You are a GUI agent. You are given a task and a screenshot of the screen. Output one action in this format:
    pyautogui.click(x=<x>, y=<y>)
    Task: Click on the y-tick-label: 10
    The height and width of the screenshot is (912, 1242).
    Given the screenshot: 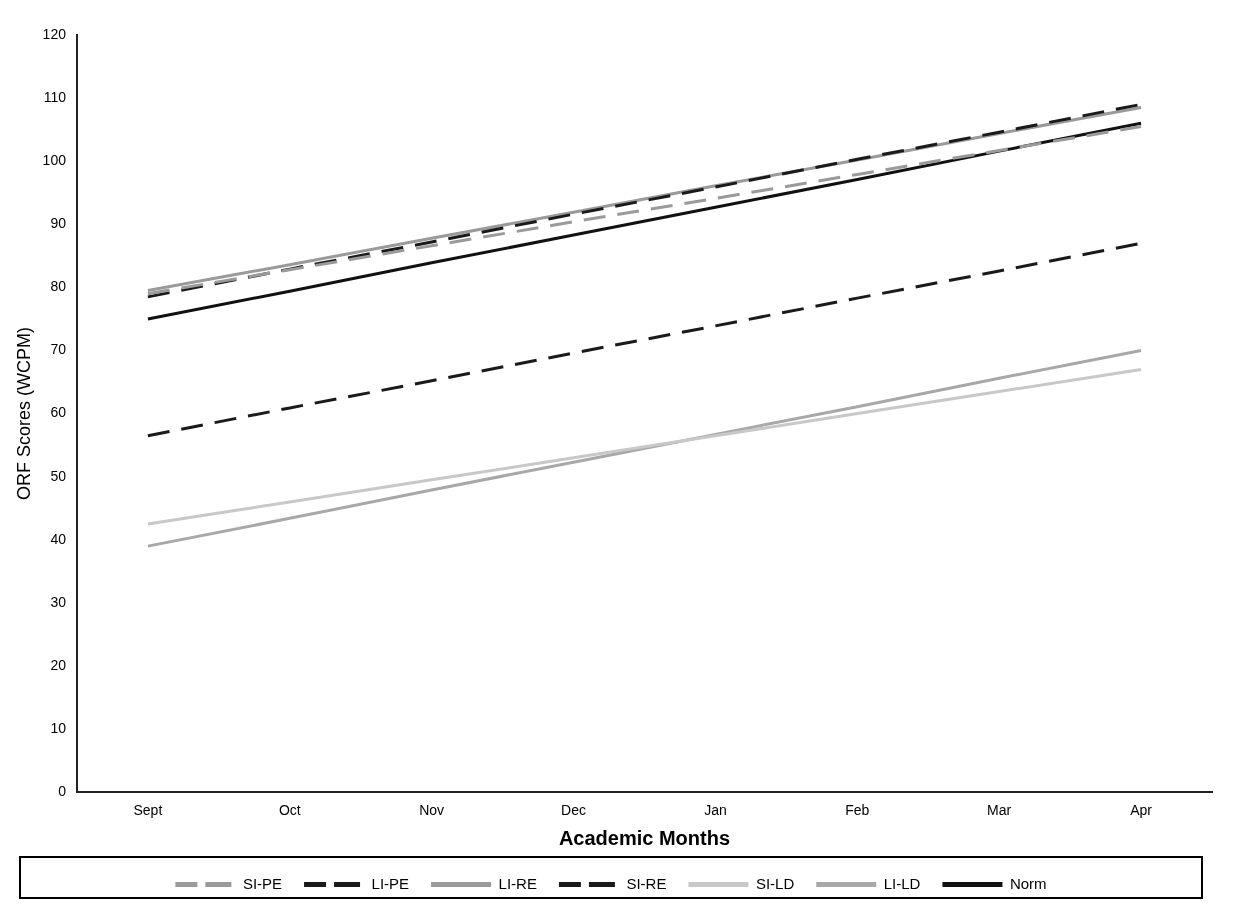 What is the action you would take?
    pyautogui.click(x=58, y=727)
    